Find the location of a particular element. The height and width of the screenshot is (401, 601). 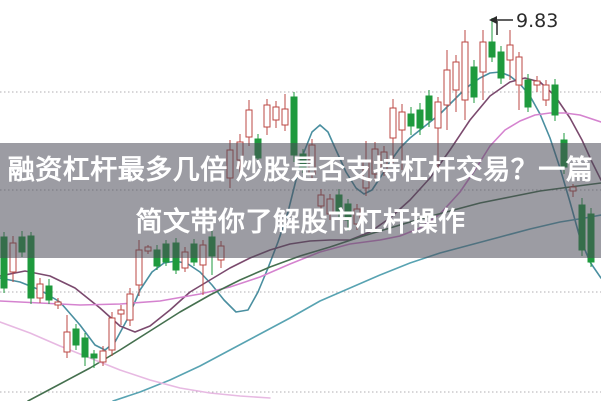

title-line-1: 融资杠杆最多几倍 炒股是否支持杠杆交易？一篇 is located at coordinates (300, 170).